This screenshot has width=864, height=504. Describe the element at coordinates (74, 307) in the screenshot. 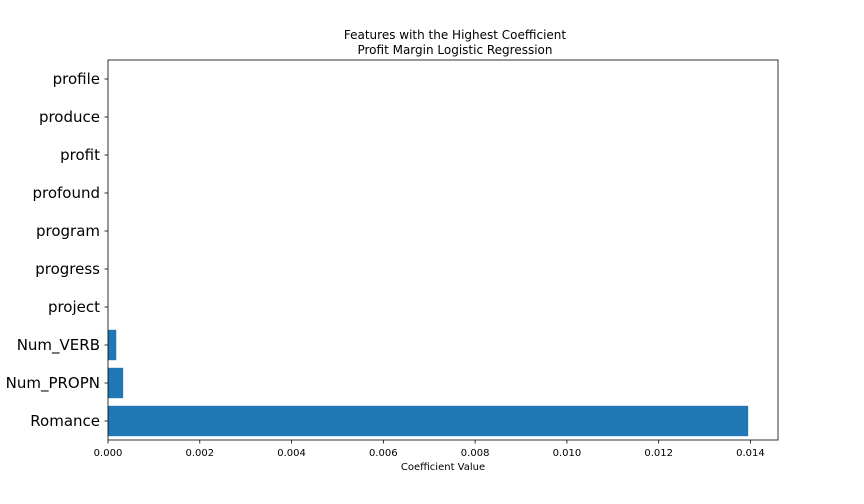

I see `y-tick-label: project` at that location.